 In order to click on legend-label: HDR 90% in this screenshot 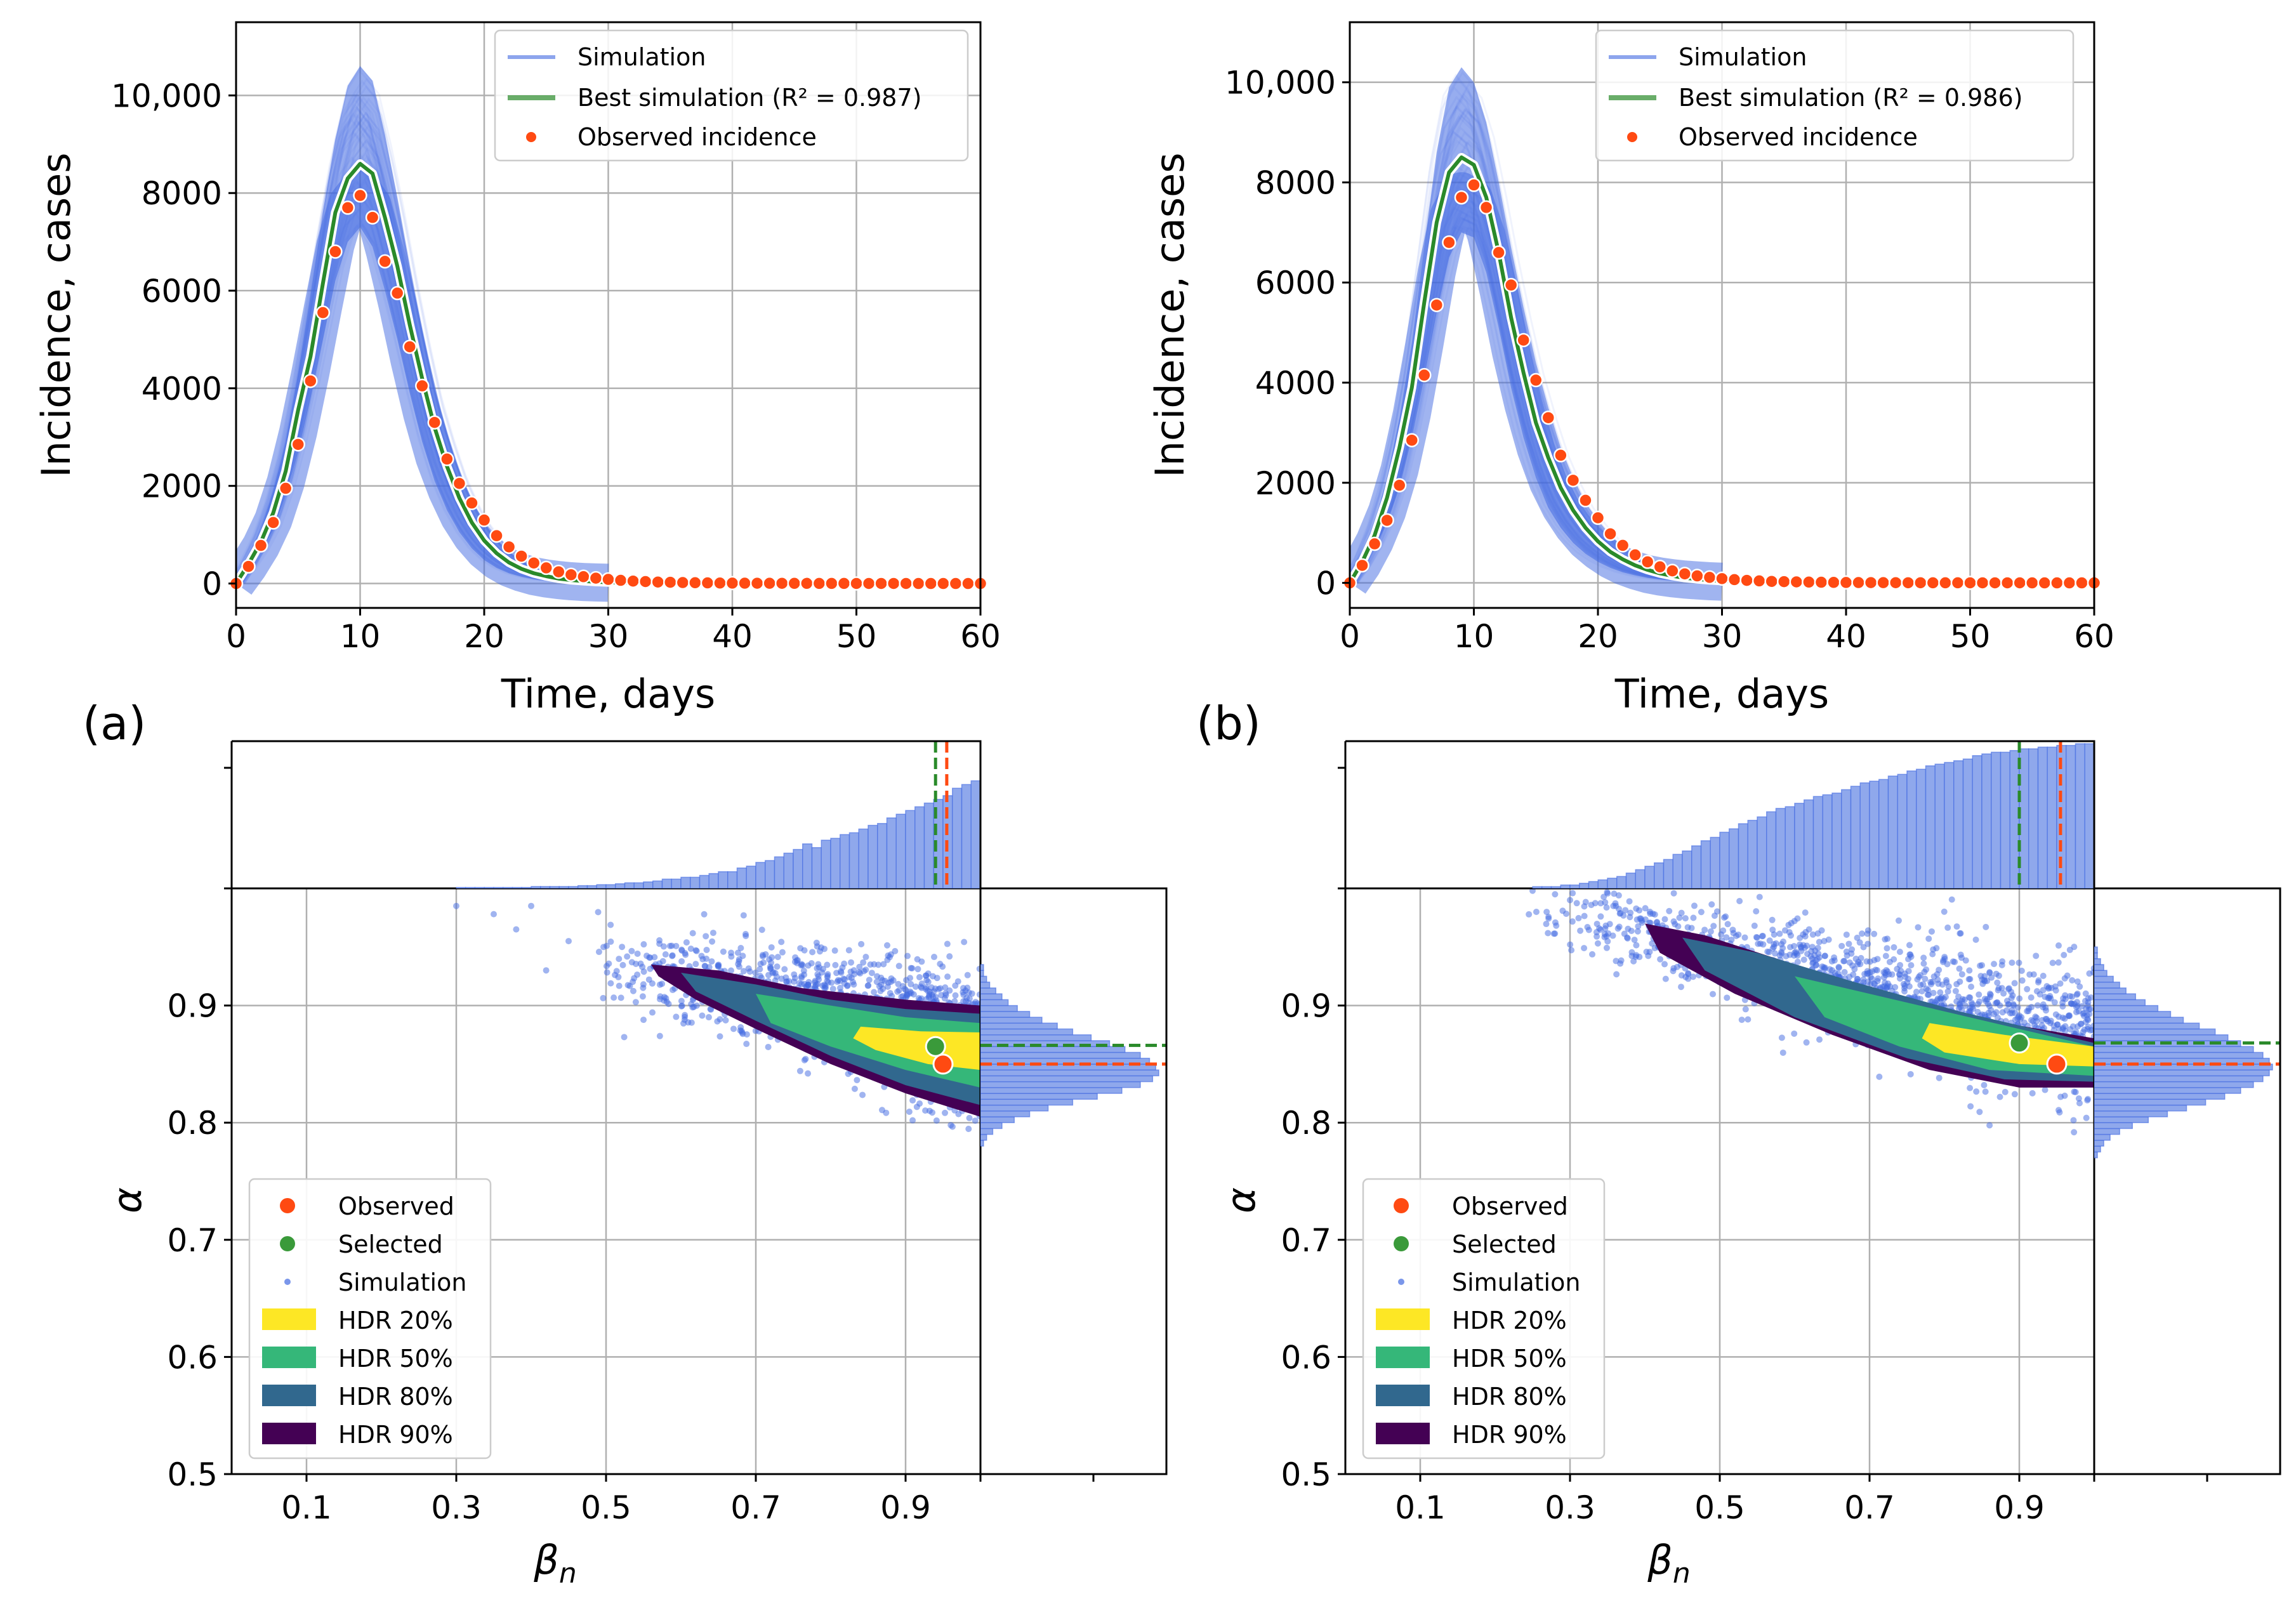, I will do `click(395, 1435)`.